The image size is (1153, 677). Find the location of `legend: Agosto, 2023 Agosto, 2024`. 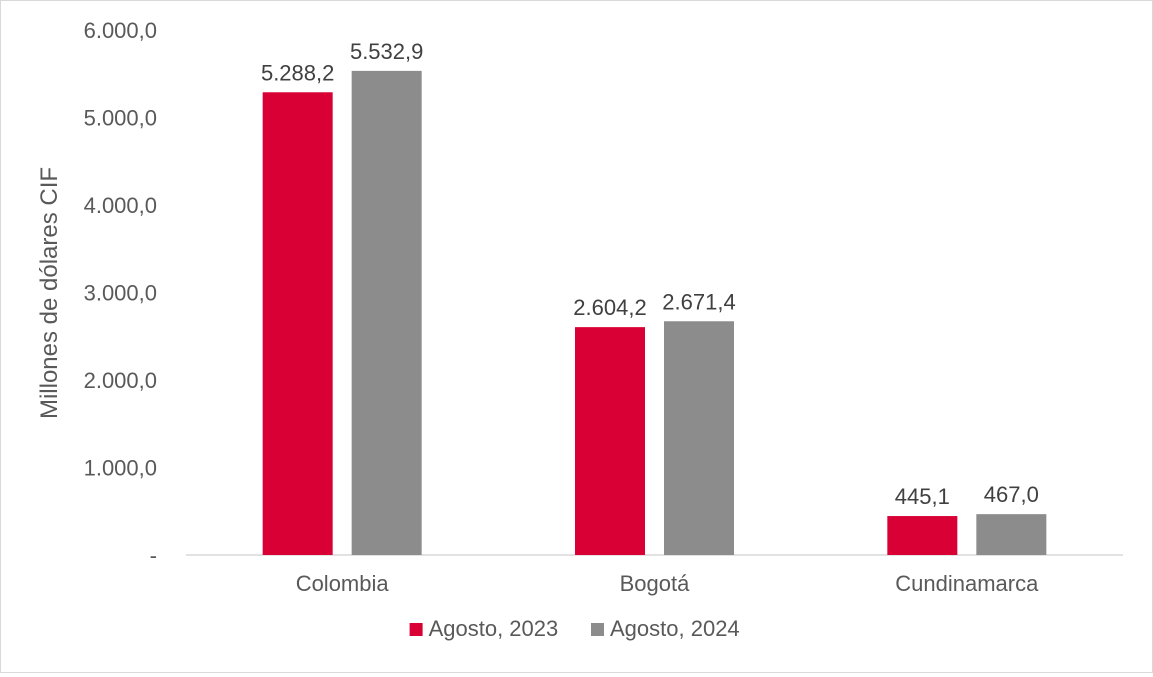

legend: Agosto, 2023 Agosto, 2024 is located at coordinates (574, 628).